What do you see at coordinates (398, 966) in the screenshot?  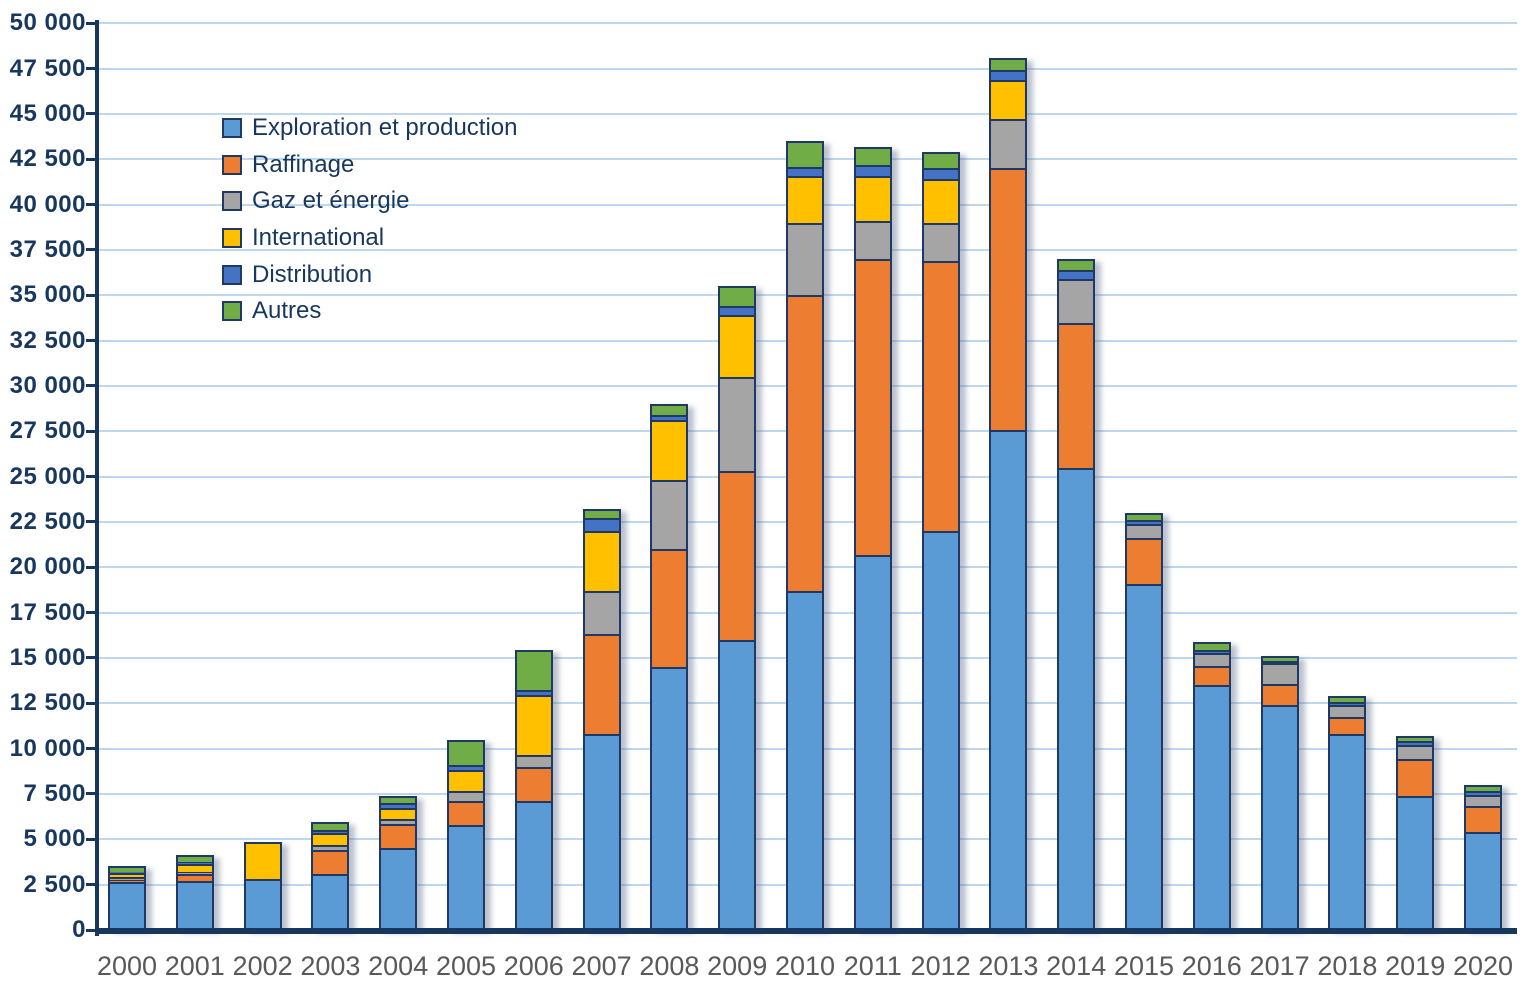 I see `x-axis-label: 2004` at bounding box center [398, 966].